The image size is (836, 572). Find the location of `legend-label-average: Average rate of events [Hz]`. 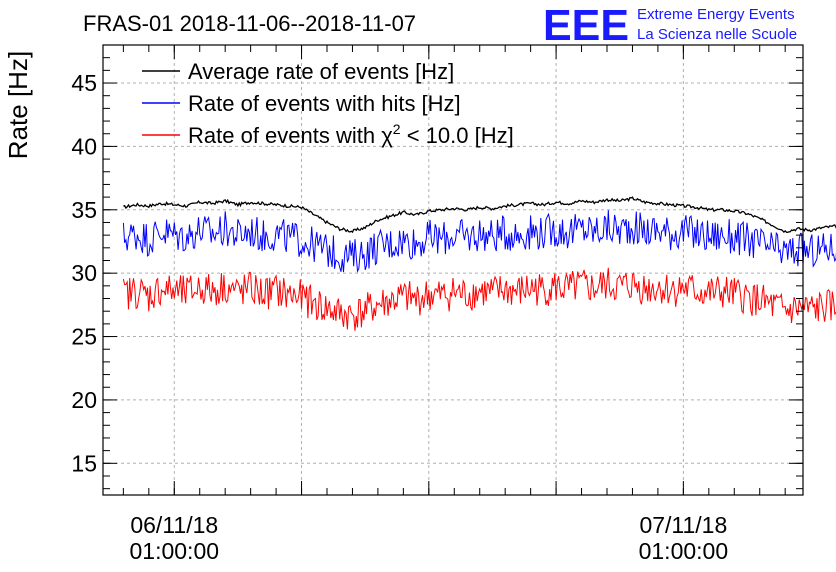

legend-label-average: Average rate of events [Hz] is located at coordinates (321, 71).